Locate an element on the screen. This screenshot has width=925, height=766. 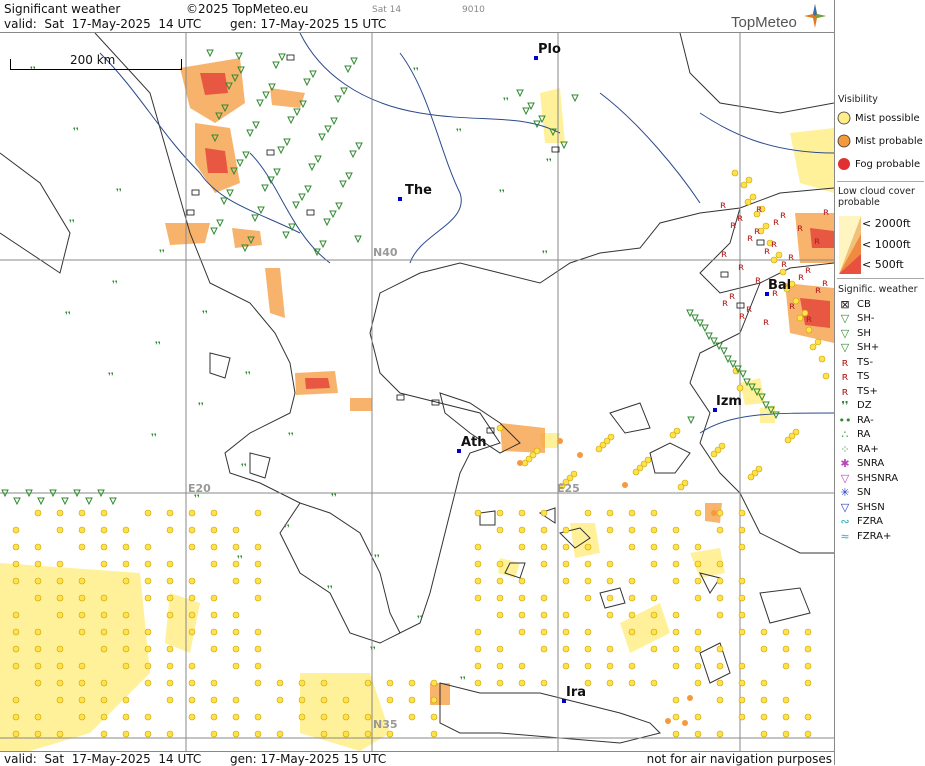
city-marker-the is located at coordinates (400, 199).